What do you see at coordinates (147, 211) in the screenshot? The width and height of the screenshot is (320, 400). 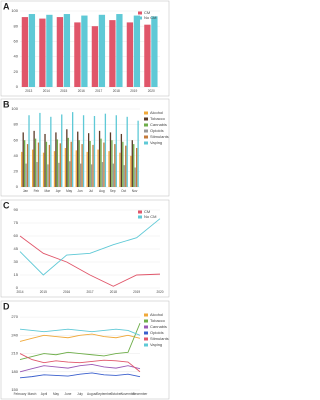 I see `legend-label: CM` at bounding box center [147, 211].